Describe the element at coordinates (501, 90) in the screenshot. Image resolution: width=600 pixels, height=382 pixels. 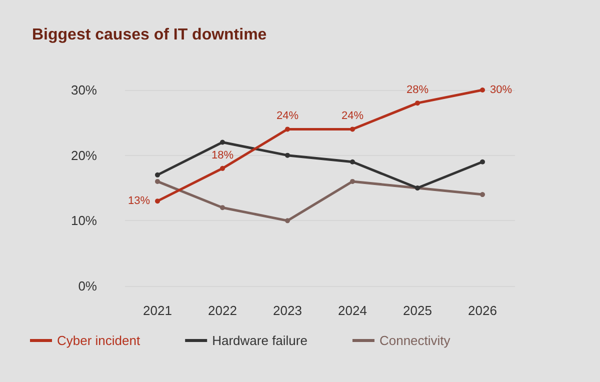
I see `data-label: 30%` at that location.